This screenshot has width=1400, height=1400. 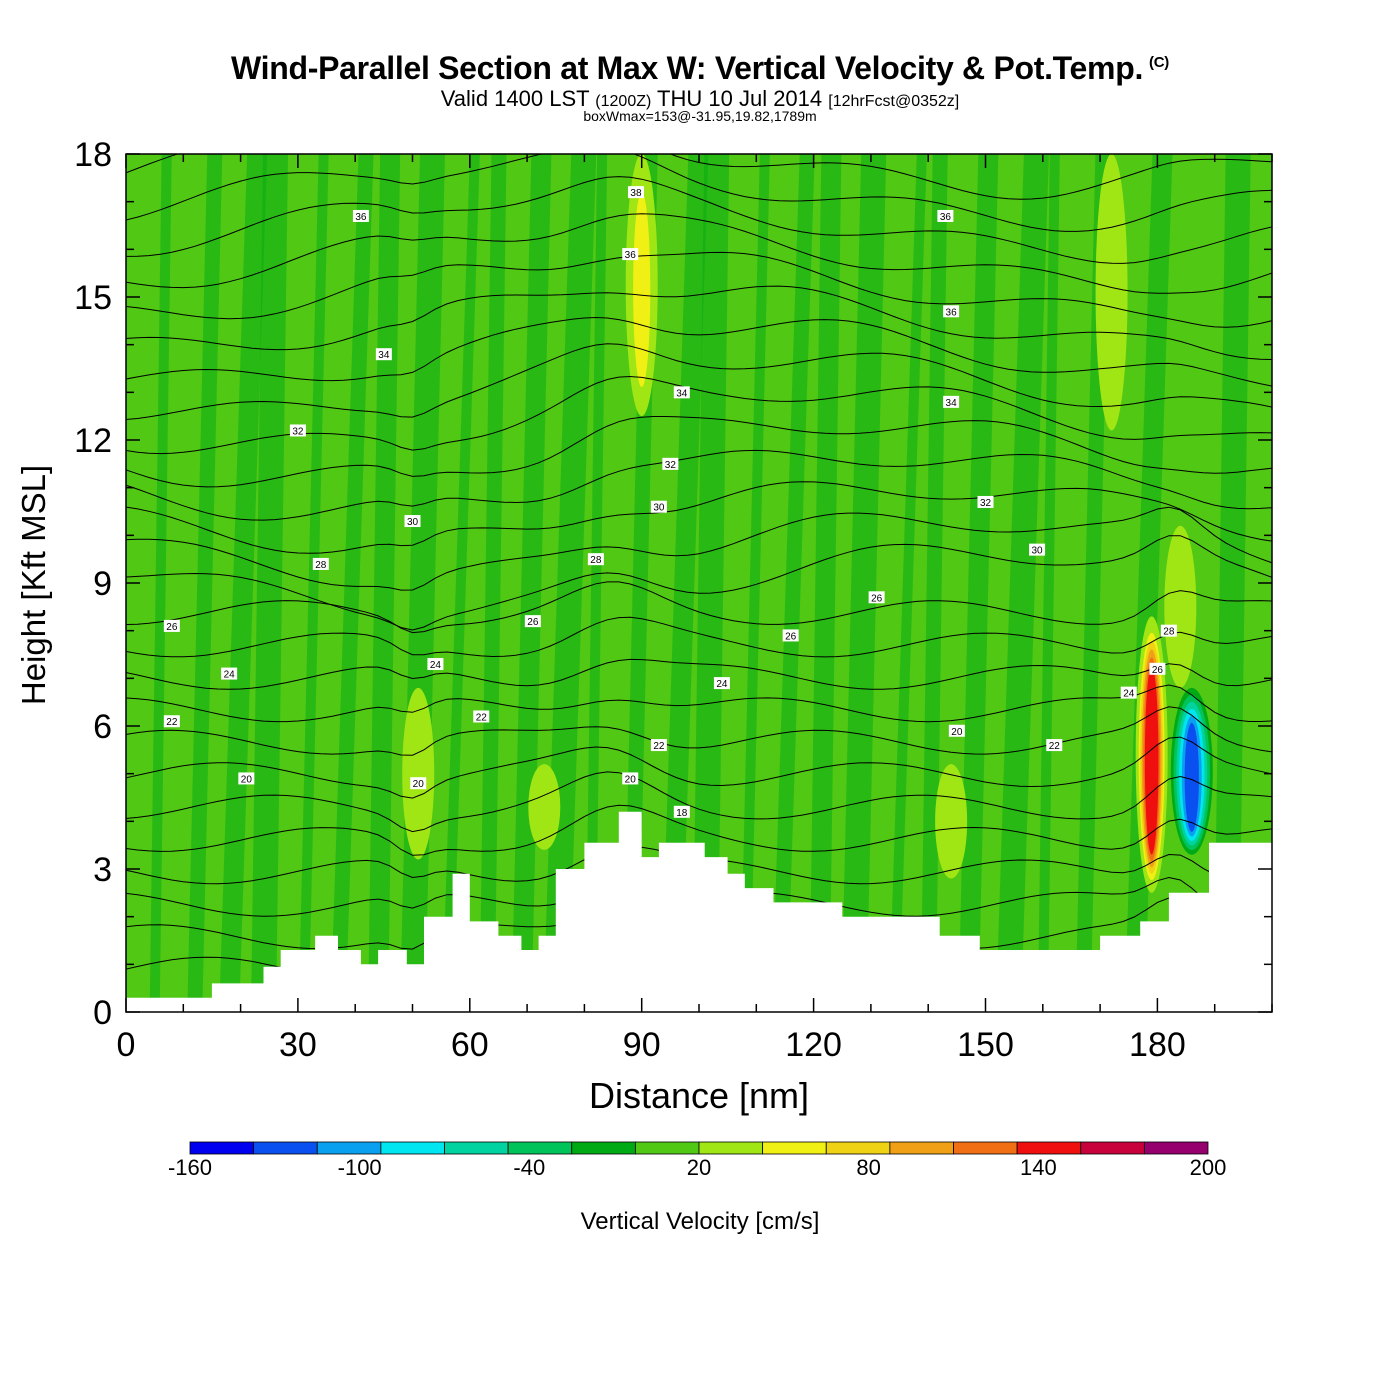 I want to click on colorbar-tick-label: -100, so click(x=359, y=1167).